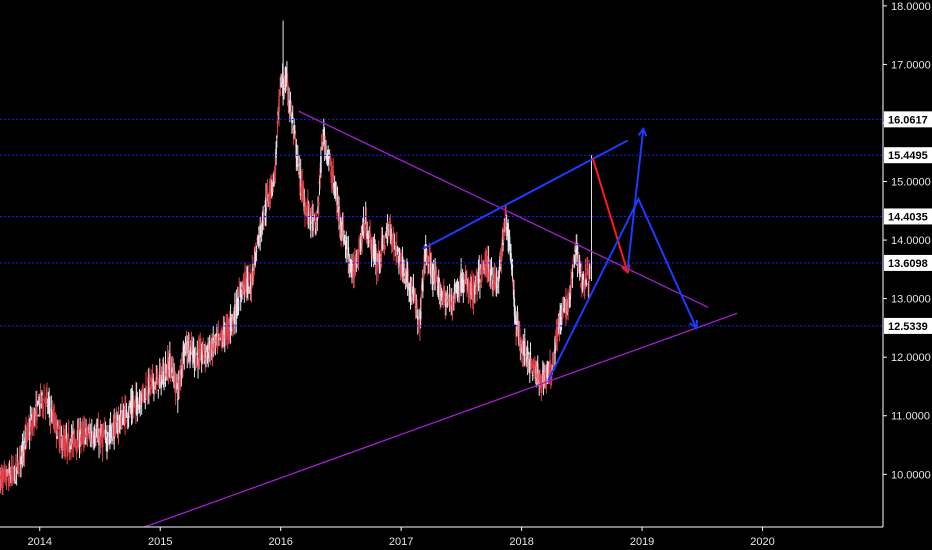 The width and height of the screenshot is (932, 550). What do you see at coordinates (559, 255) in the screenshot?
I see `annotation-arrows` at bounding box center [559, 255].